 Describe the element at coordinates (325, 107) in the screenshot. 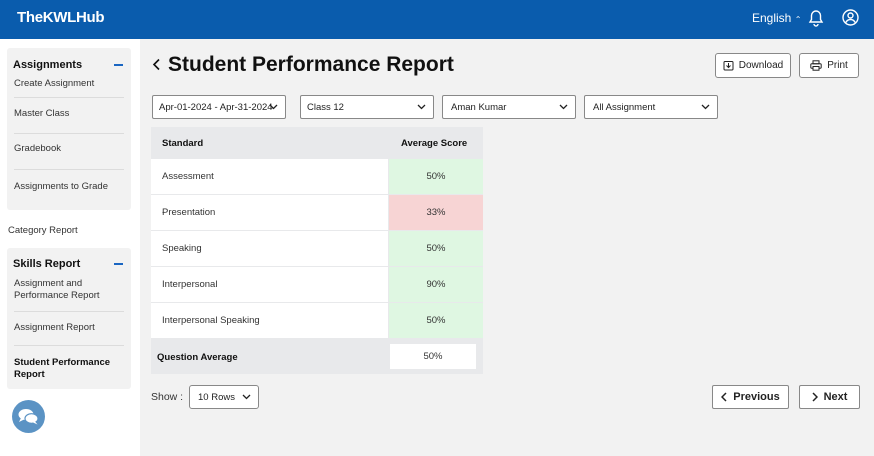

I see `class-value: Class 12` at that location.